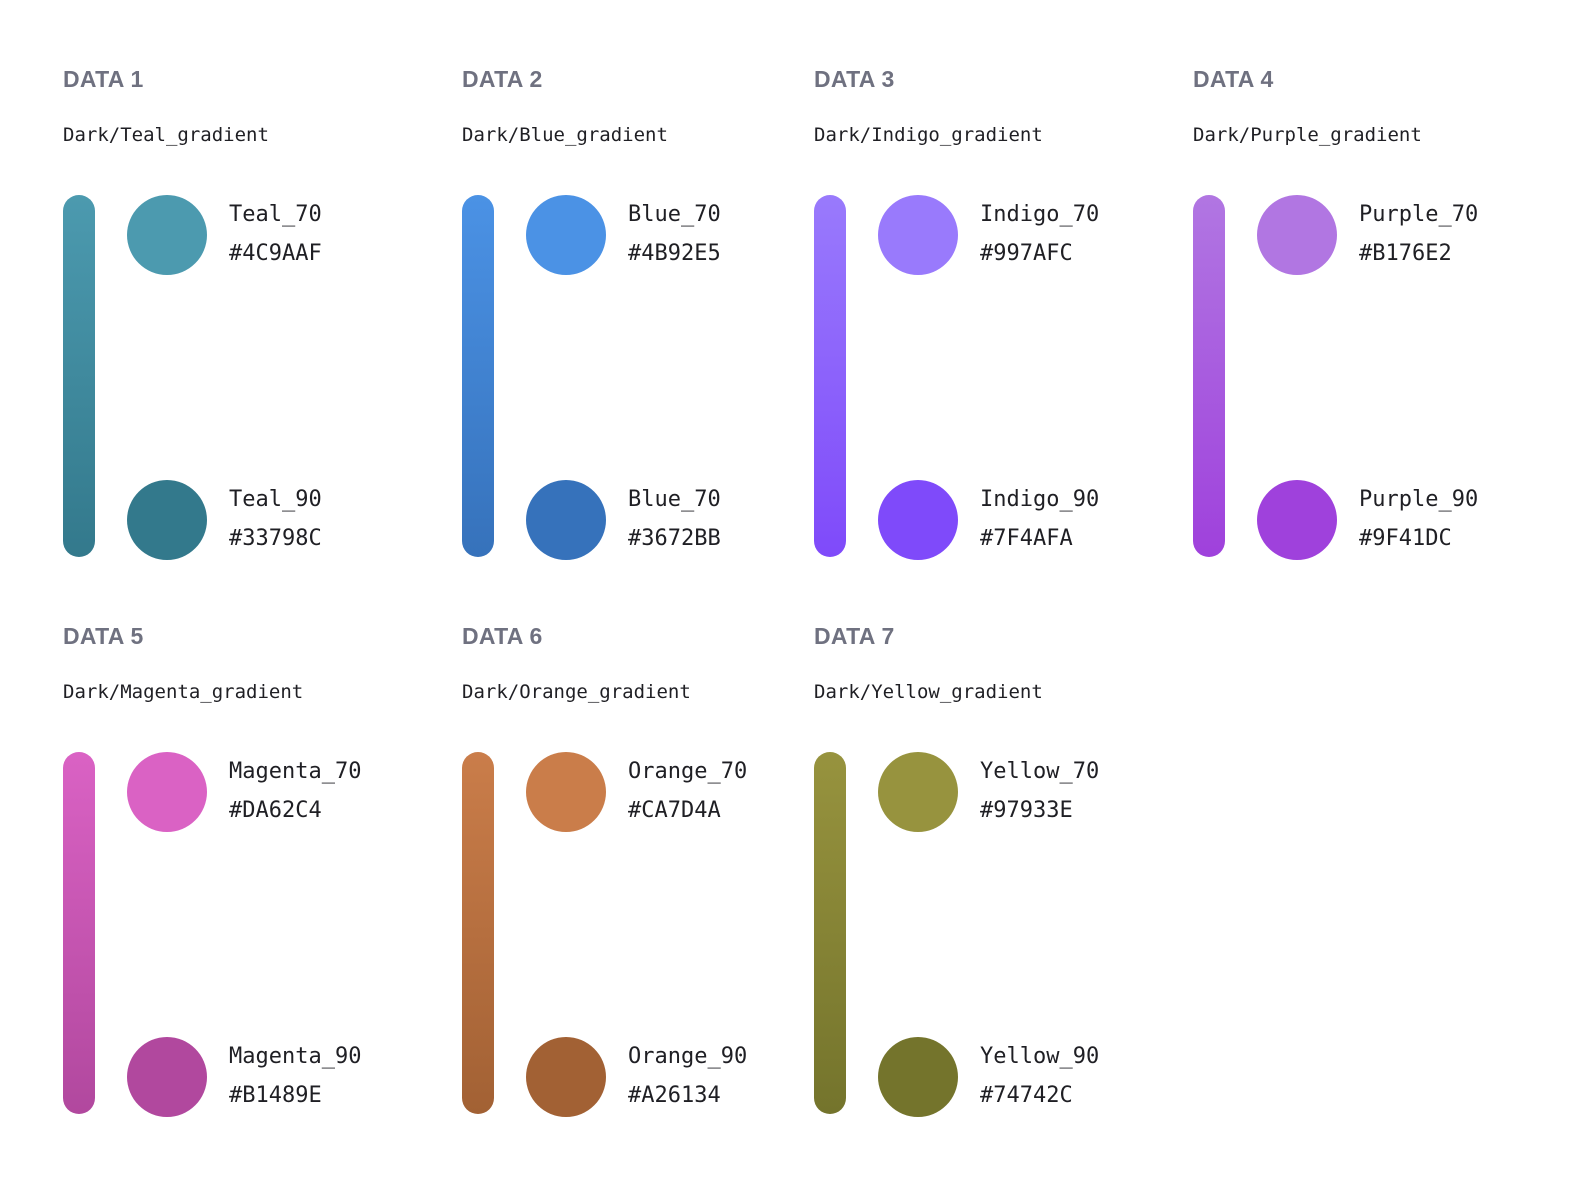  I want to click on color-hex-bottom: #3672BB, so click(674, 538).